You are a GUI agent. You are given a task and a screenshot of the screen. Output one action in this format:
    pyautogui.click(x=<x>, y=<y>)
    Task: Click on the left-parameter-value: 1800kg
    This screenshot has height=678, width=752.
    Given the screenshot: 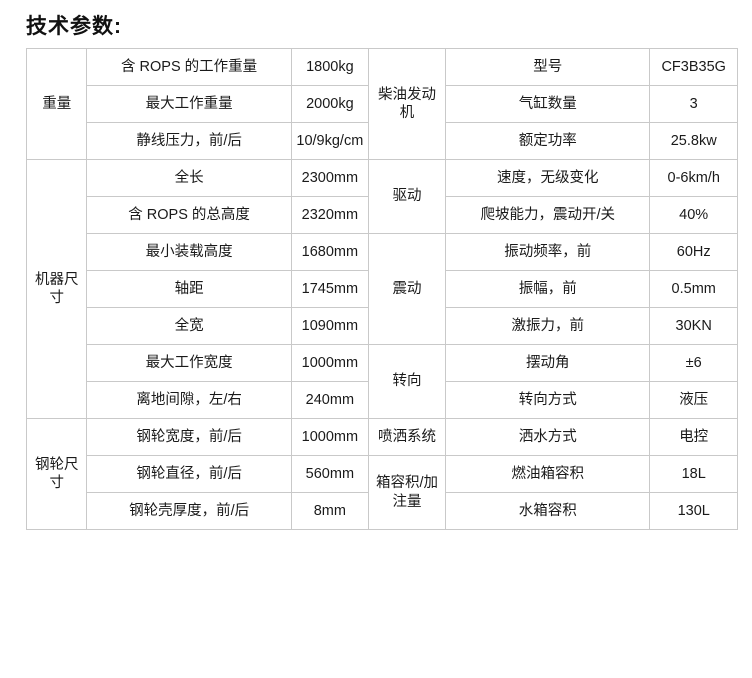 What is the action you would take?
    pyautogui.click(x=329, y=67)
    